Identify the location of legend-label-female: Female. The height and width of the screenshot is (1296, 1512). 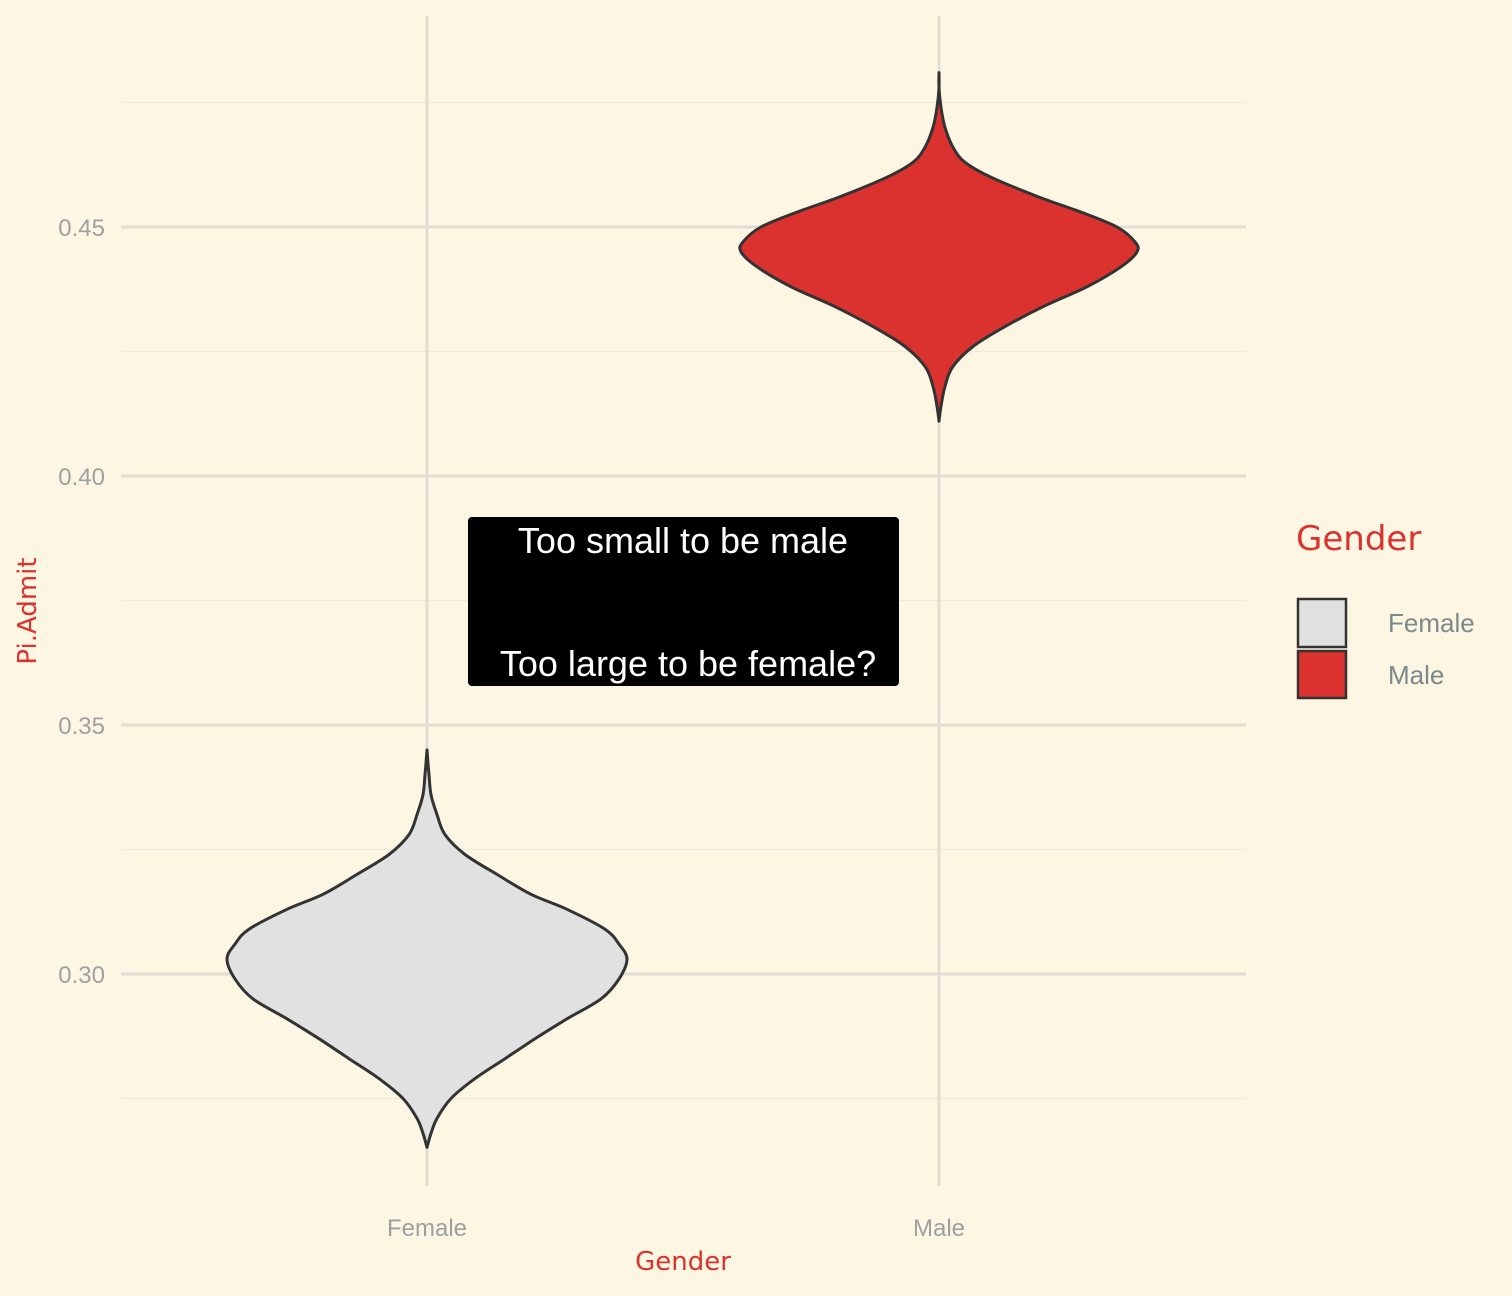
(1431, 623).